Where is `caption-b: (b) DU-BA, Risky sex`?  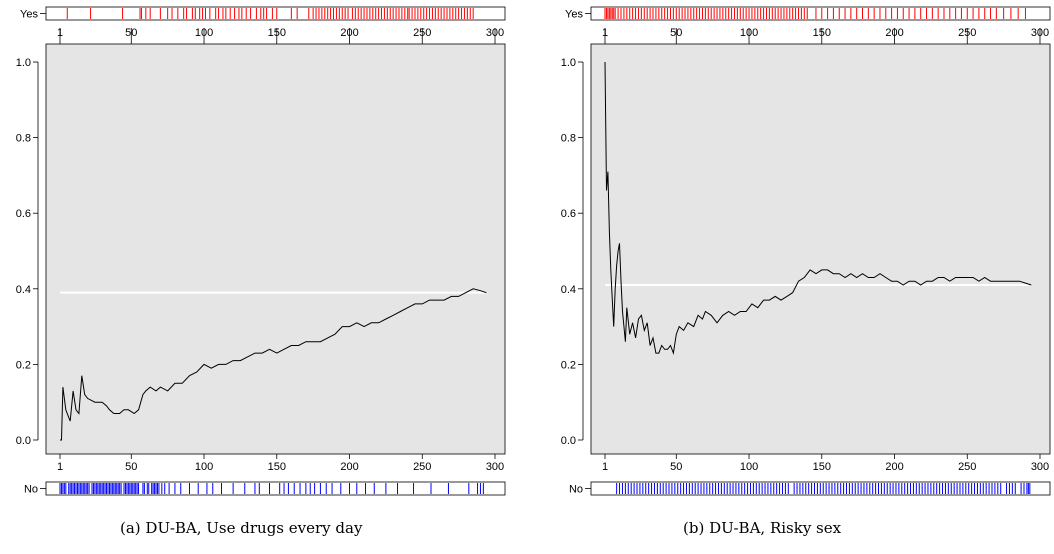 caption-b: (b) DU-BA, Risky sex is located at coordinates (762, 528).